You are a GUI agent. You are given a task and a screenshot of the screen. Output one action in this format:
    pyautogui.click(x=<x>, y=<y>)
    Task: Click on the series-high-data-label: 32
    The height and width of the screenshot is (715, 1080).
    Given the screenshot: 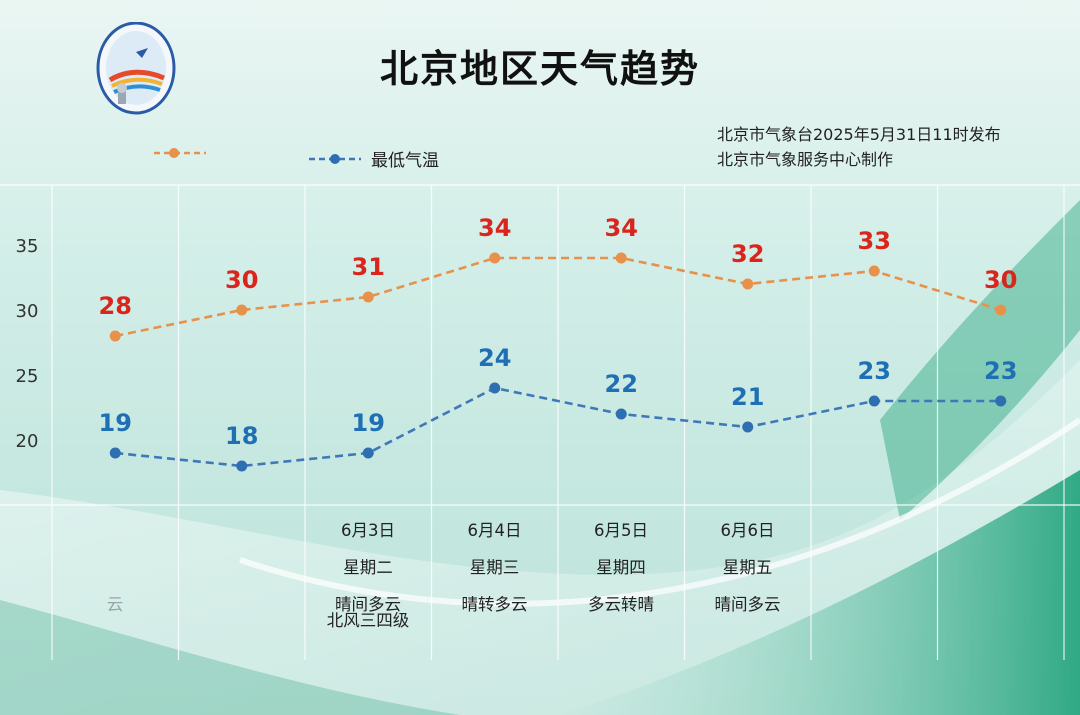 What is the action you would take?
    pyautogui.click(x=747, y=254)
    